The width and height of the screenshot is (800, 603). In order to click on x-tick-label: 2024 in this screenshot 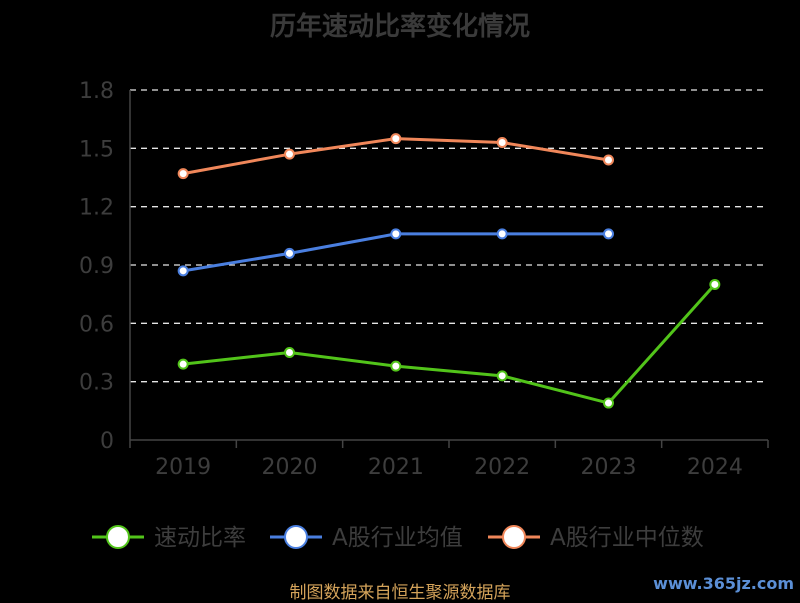, I will do `click(715, 467)`.